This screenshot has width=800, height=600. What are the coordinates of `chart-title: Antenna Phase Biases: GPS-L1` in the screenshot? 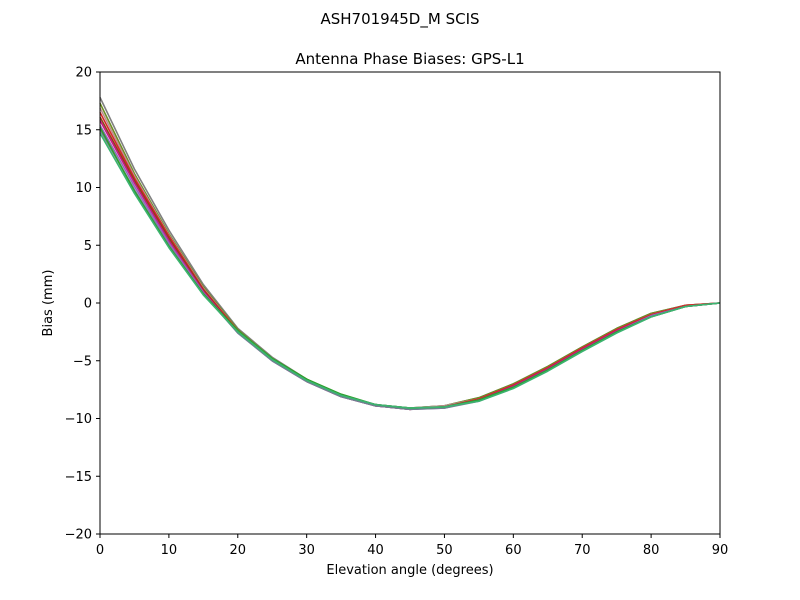 It's located at (409, 59).